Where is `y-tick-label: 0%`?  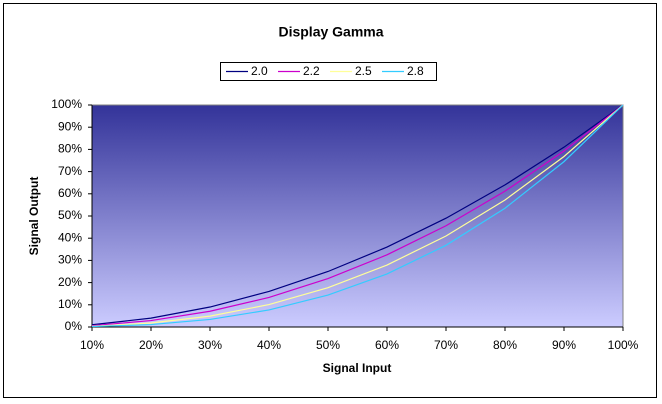
y-tick-label: 0% is located at coordinates (74, 326).